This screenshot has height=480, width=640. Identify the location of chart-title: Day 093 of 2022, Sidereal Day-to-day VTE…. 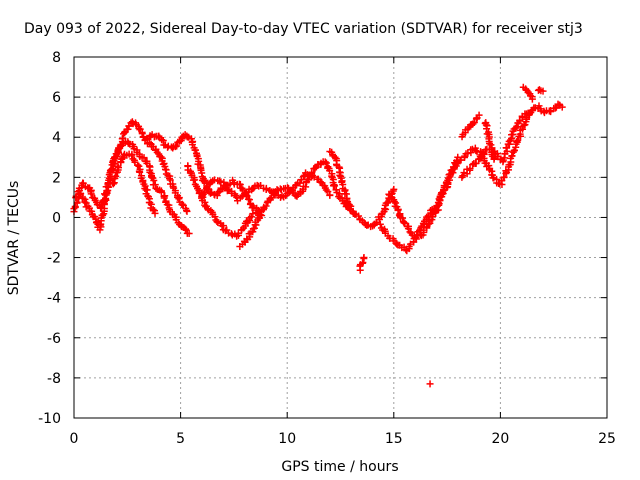
(303, 29).